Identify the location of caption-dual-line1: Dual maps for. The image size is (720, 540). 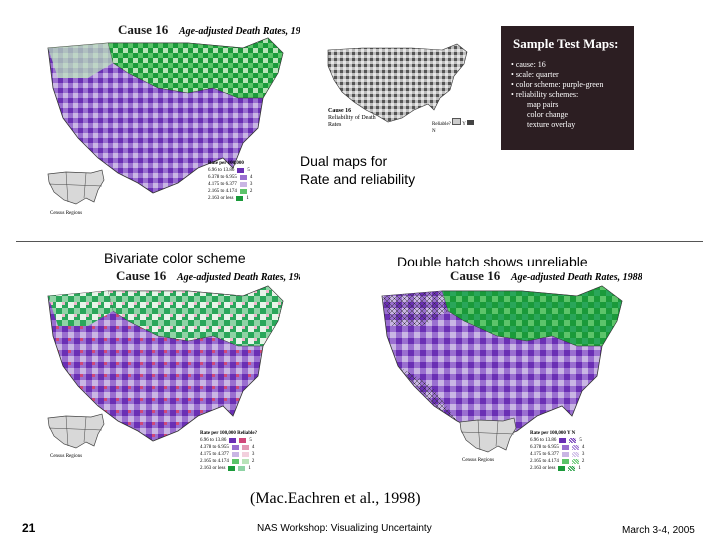
(344, 161).